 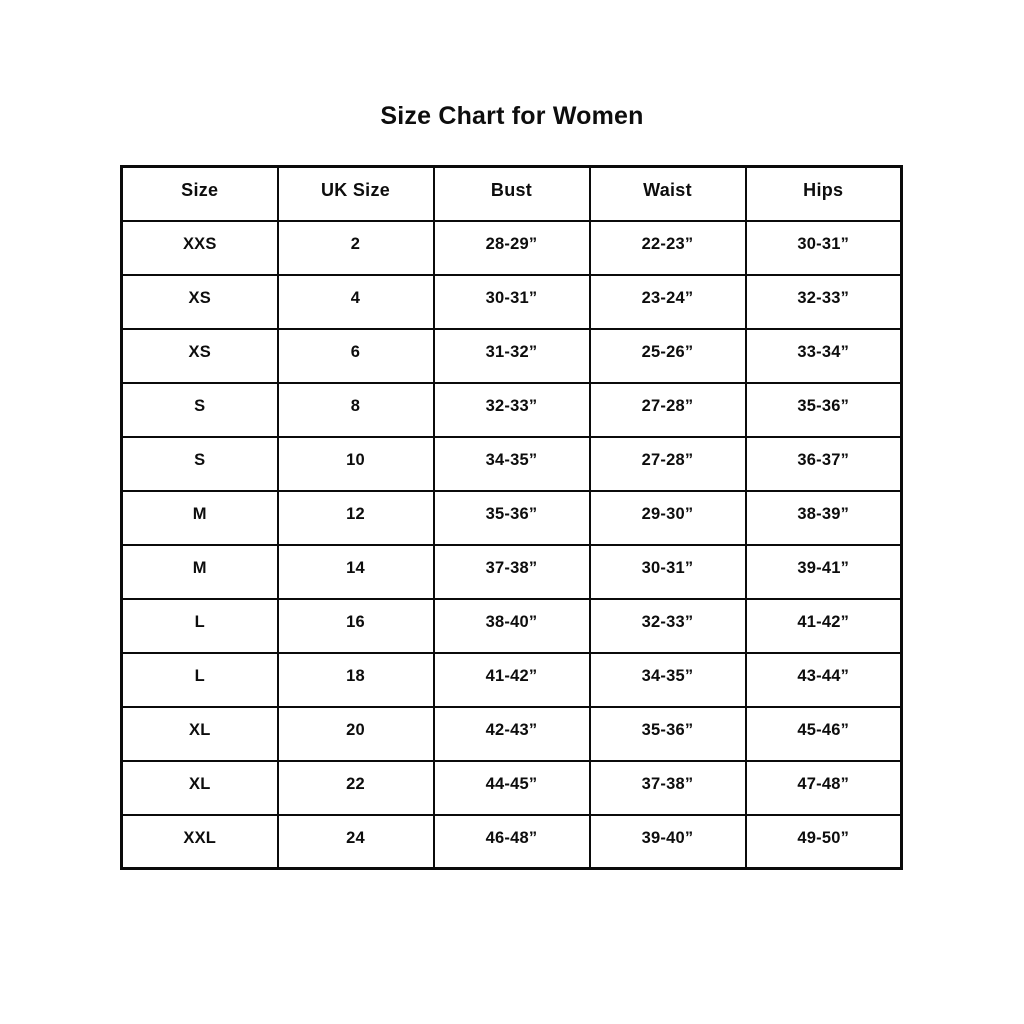 I want to click on cell-waist: 22-23”, so click(x=667, y=247).